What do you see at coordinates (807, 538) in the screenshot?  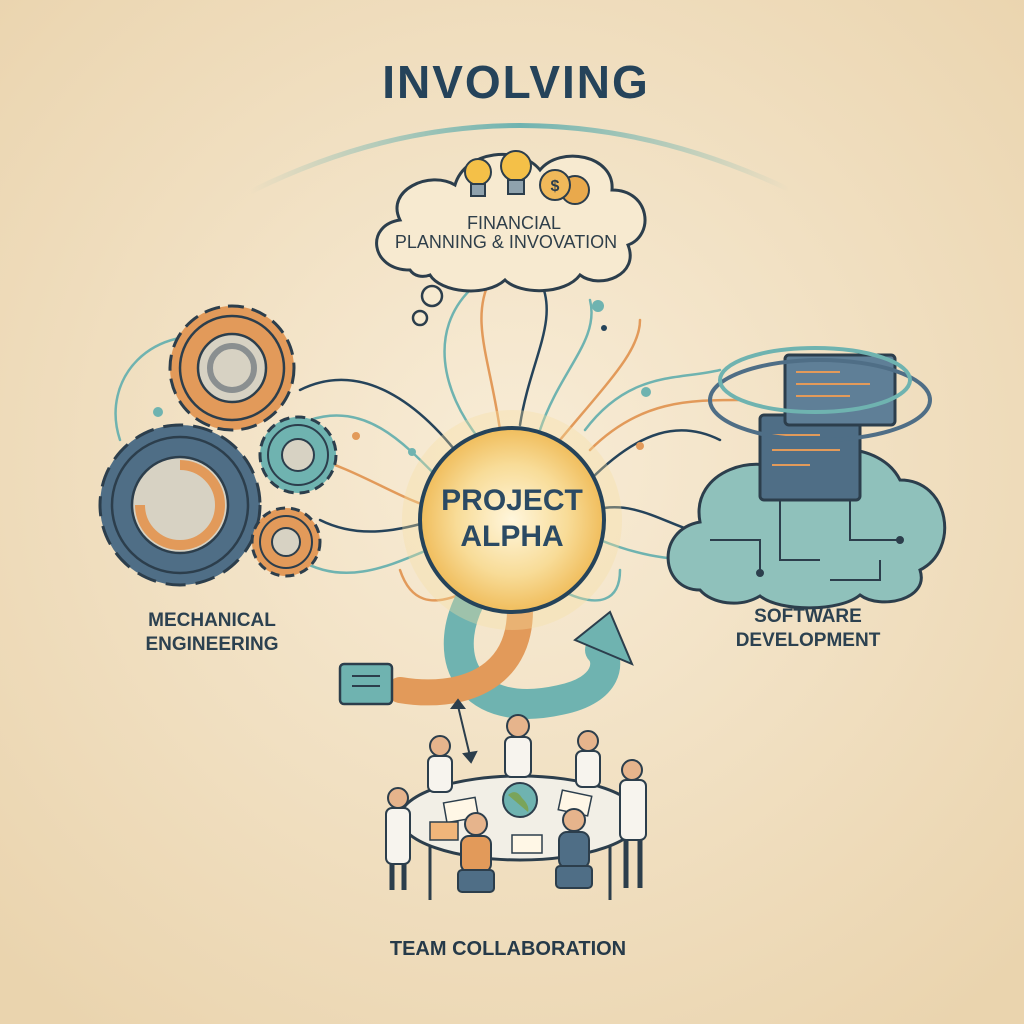 I see `circuit-traces` at bounding box center [807, 538].